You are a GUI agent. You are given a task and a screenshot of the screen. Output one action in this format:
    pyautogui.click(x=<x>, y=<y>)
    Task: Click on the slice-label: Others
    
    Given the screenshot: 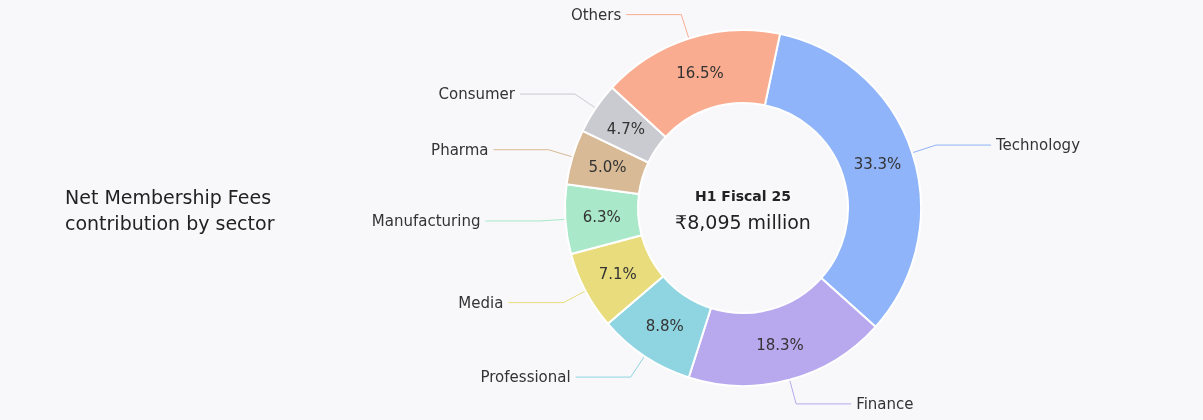 What is the action you would take?
    pyautogui.click(x=596, y=14)
    